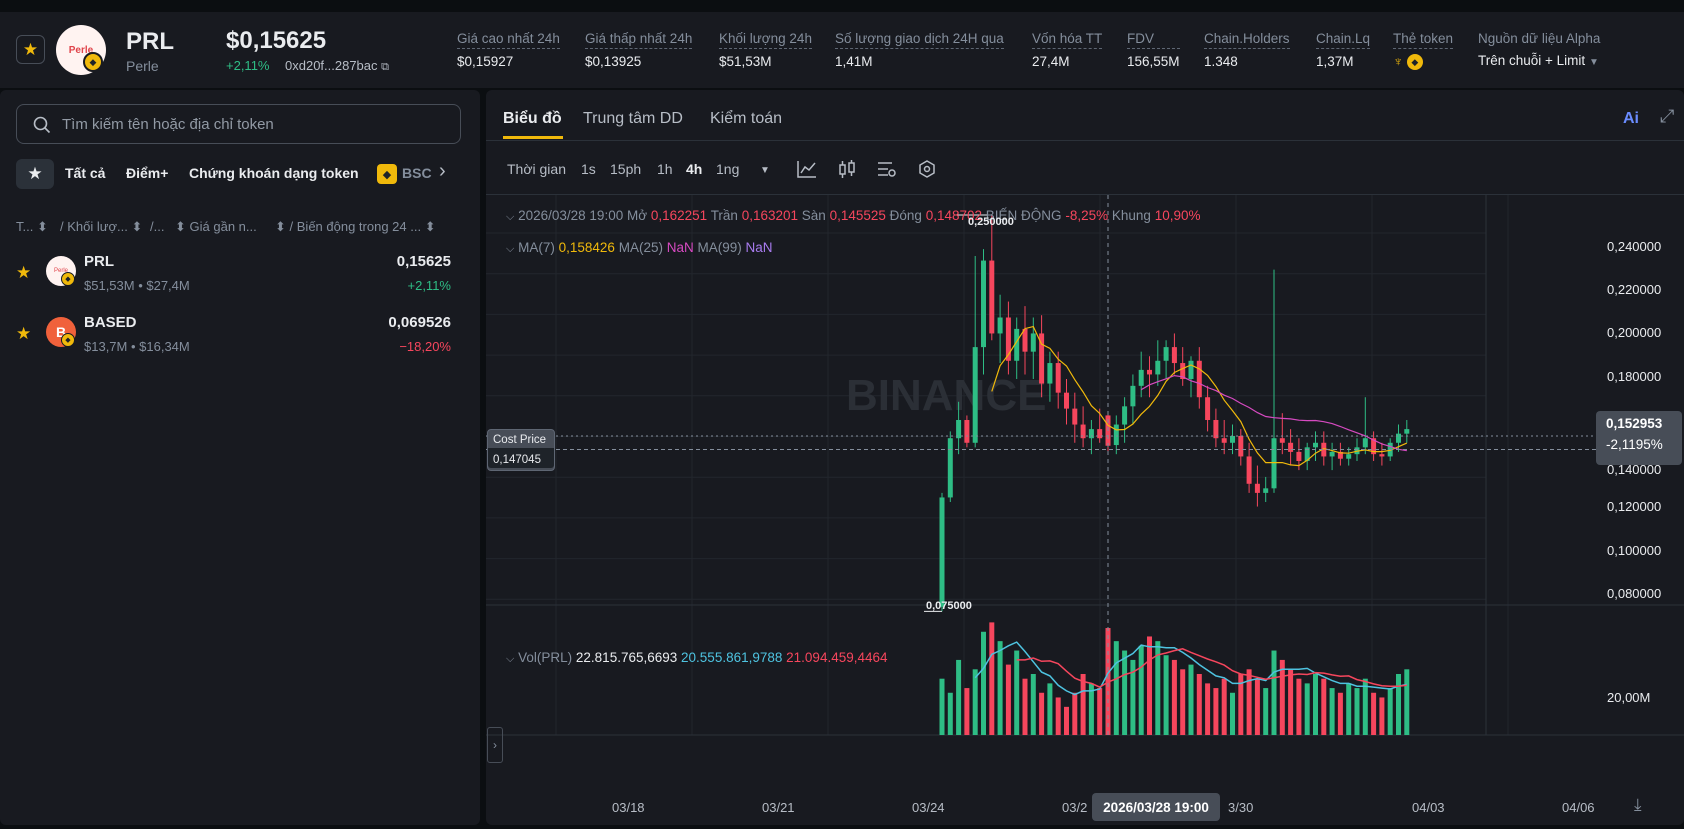 Image resolution: width=1684 pixels, height=829 pixels. I want to click on token-tags: ♆ ◆, so click(1423, 62).